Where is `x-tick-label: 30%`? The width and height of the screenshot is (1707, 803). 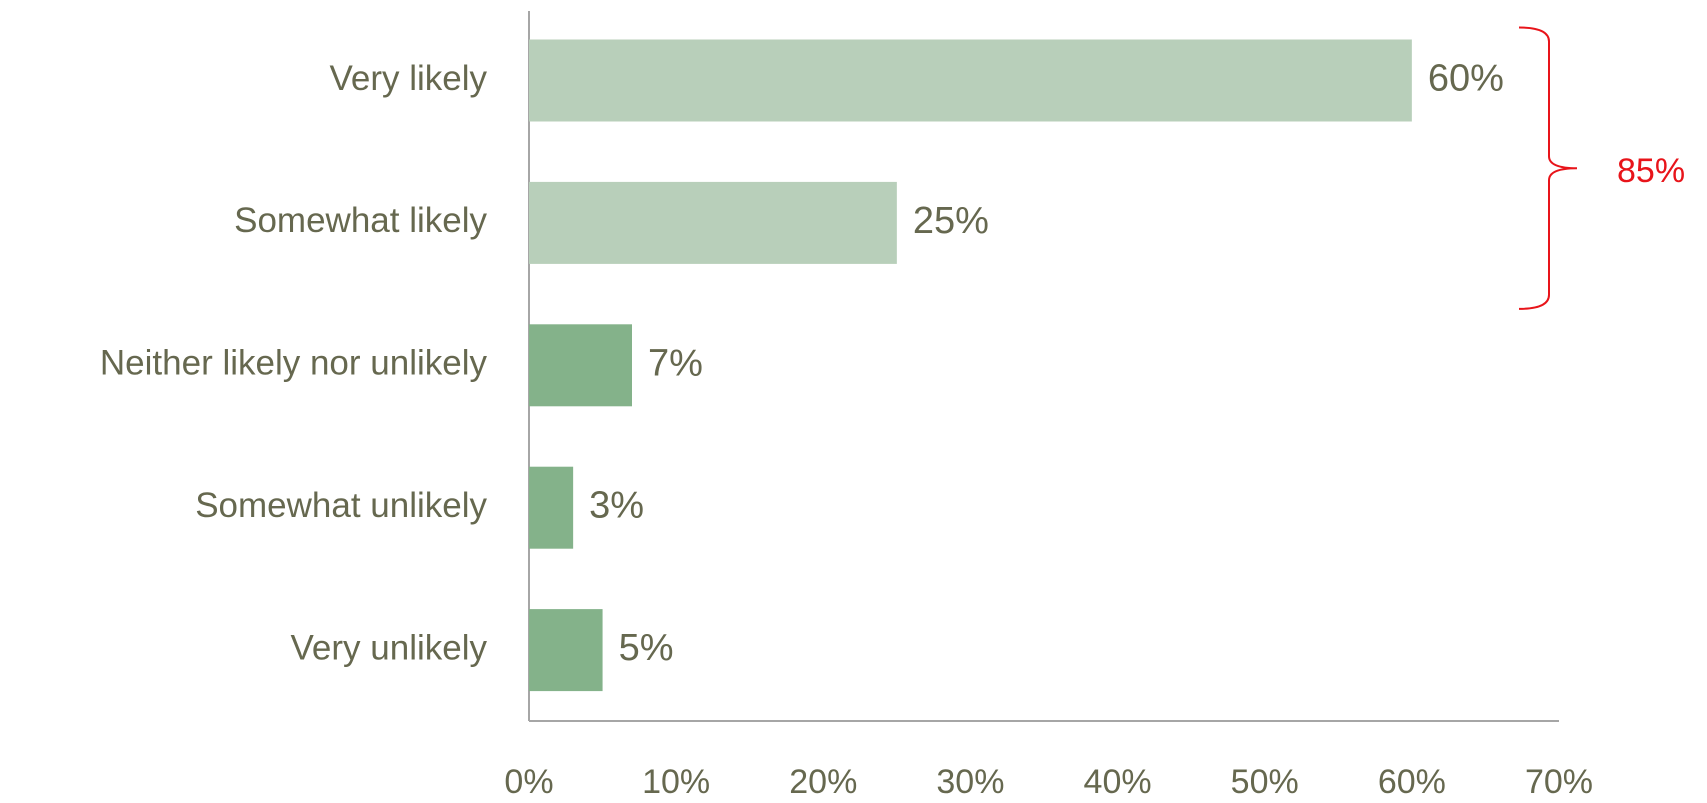
x-tick-label: 30% is located at coordinates (970, 782).